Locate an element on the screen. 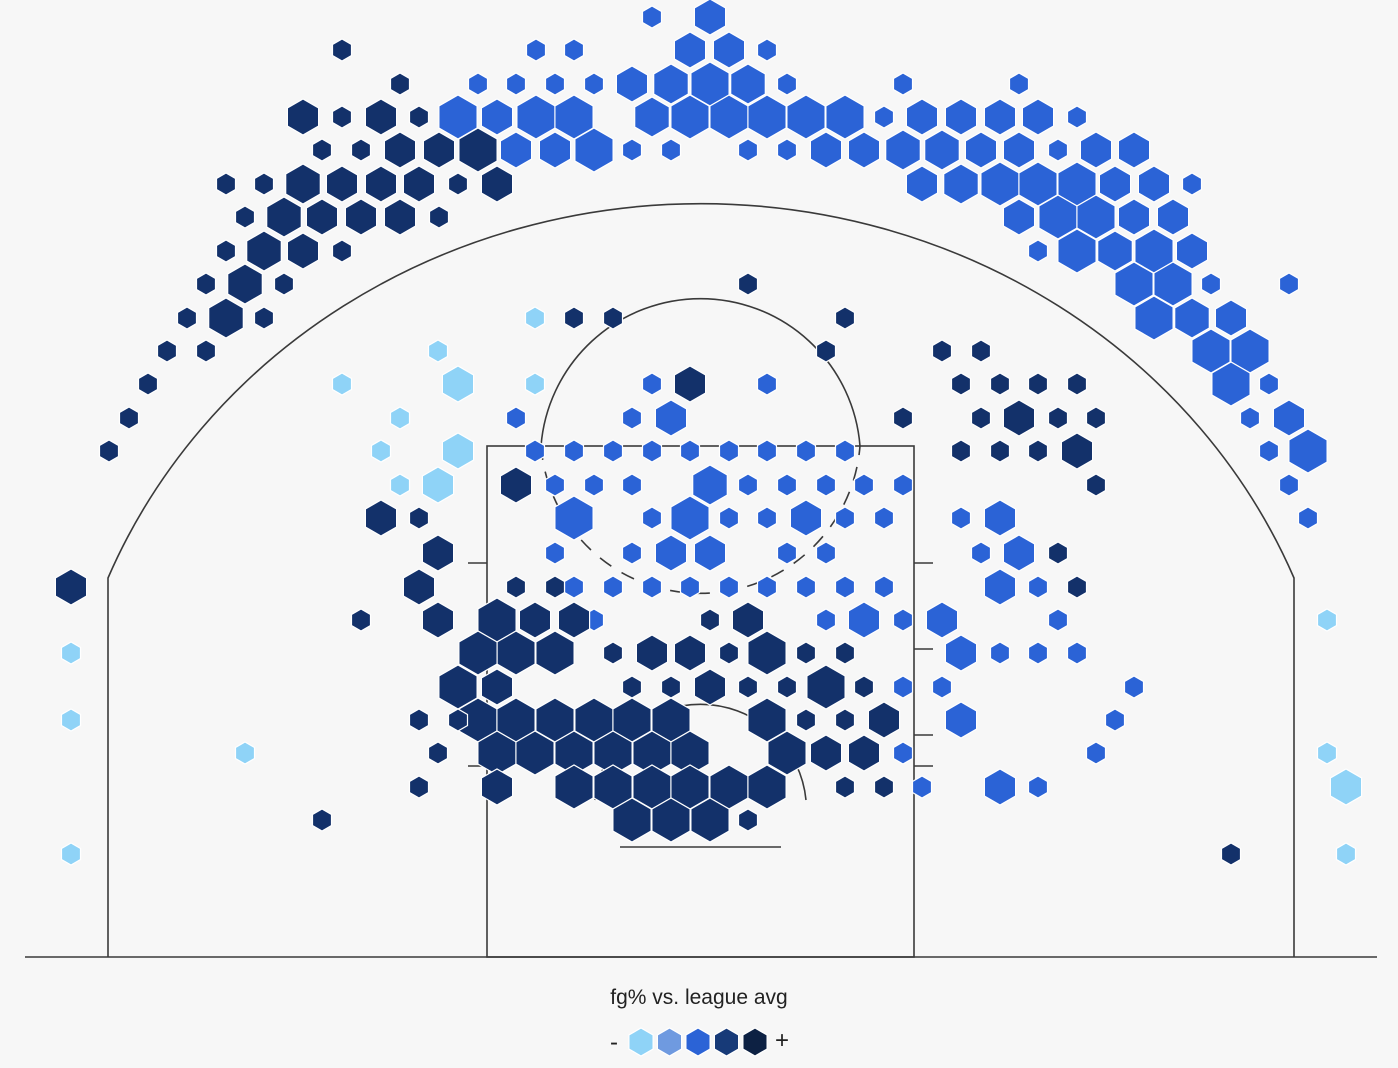 This screenshot has width=1398, height=1068. paint-lane is located at coordinates (700, 701).